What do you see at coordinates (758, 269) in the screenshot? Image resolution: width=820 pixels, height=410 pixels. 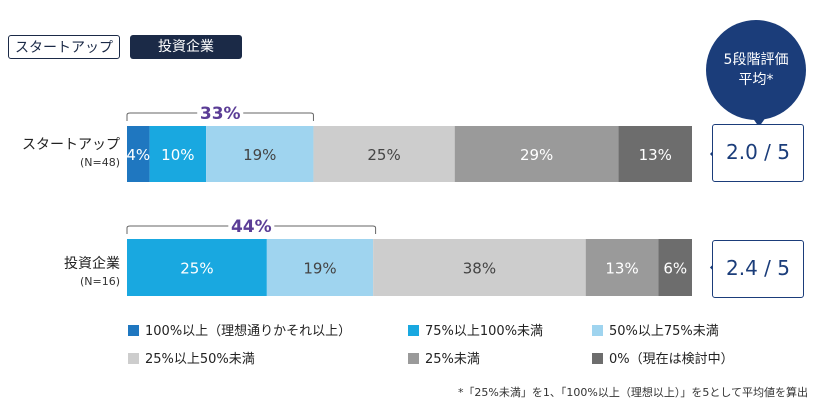 I see `average-score-investor: 2.4 / 5` at bounding box center [758, 269].